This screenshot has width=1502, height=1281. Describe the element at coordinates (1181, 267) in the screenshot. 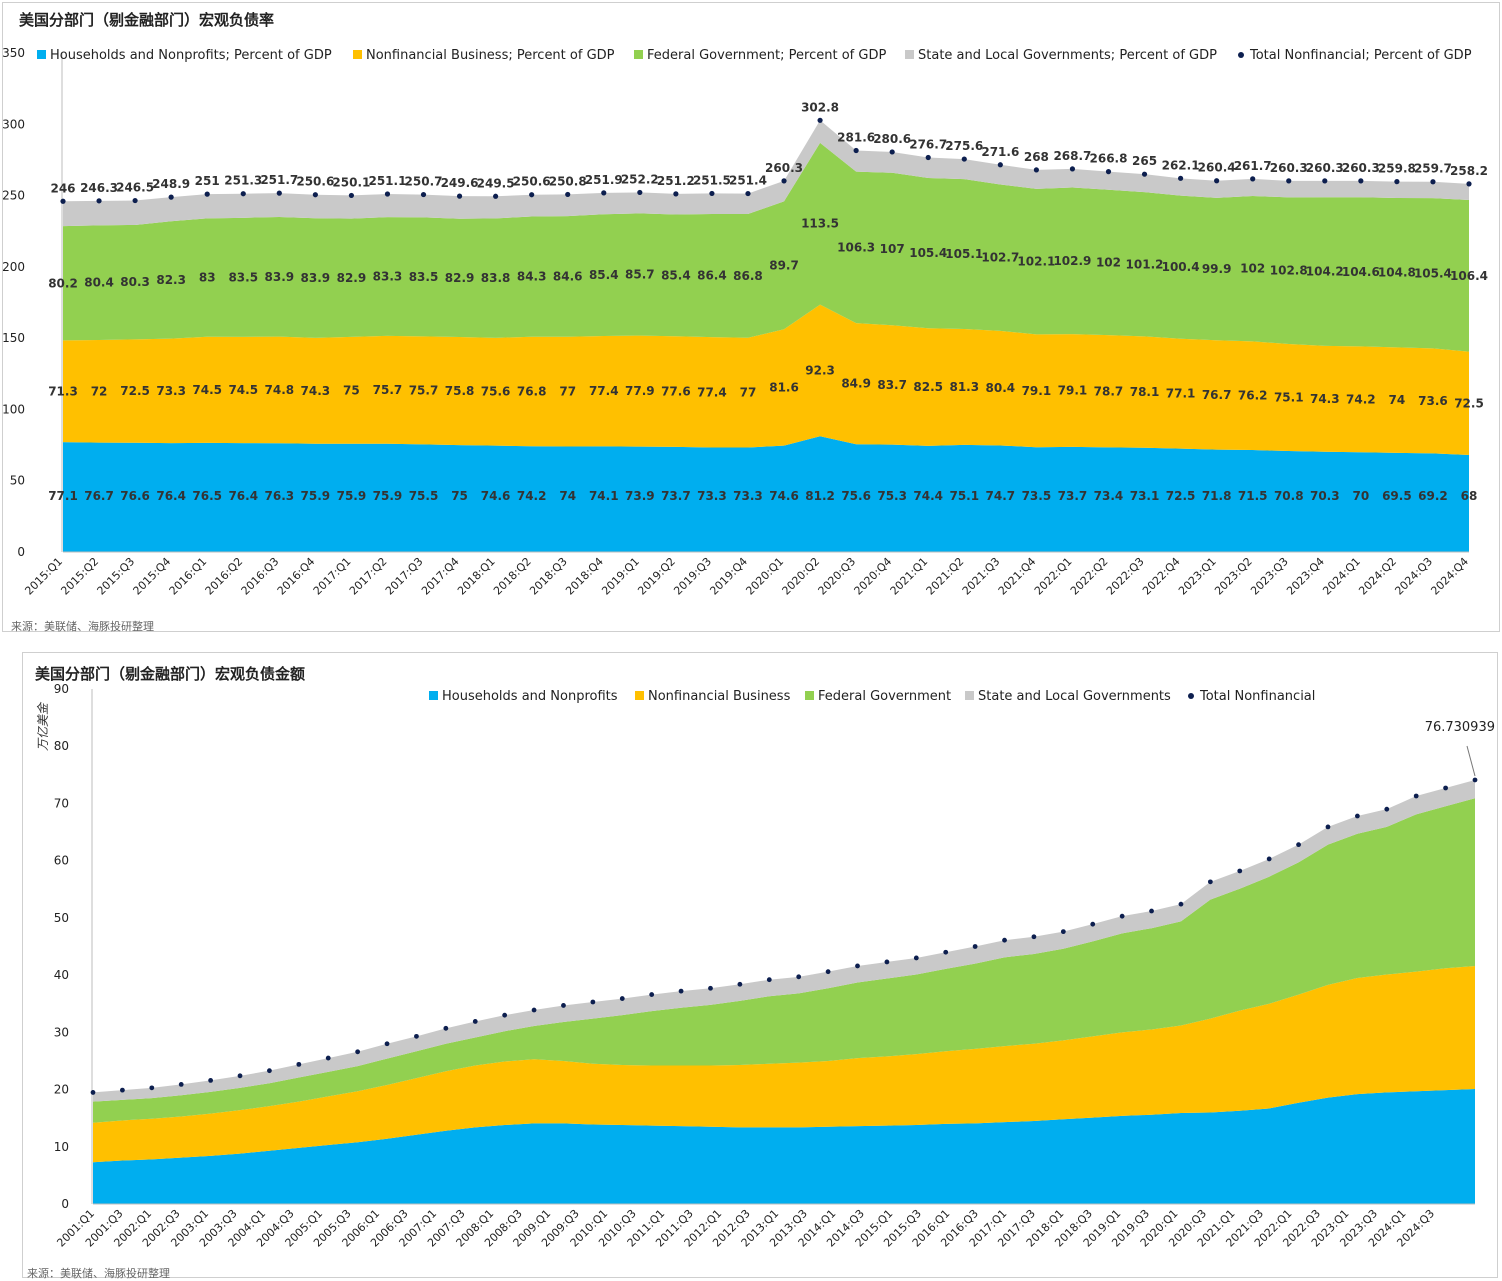

I see `data-label: 100.4` at that location.